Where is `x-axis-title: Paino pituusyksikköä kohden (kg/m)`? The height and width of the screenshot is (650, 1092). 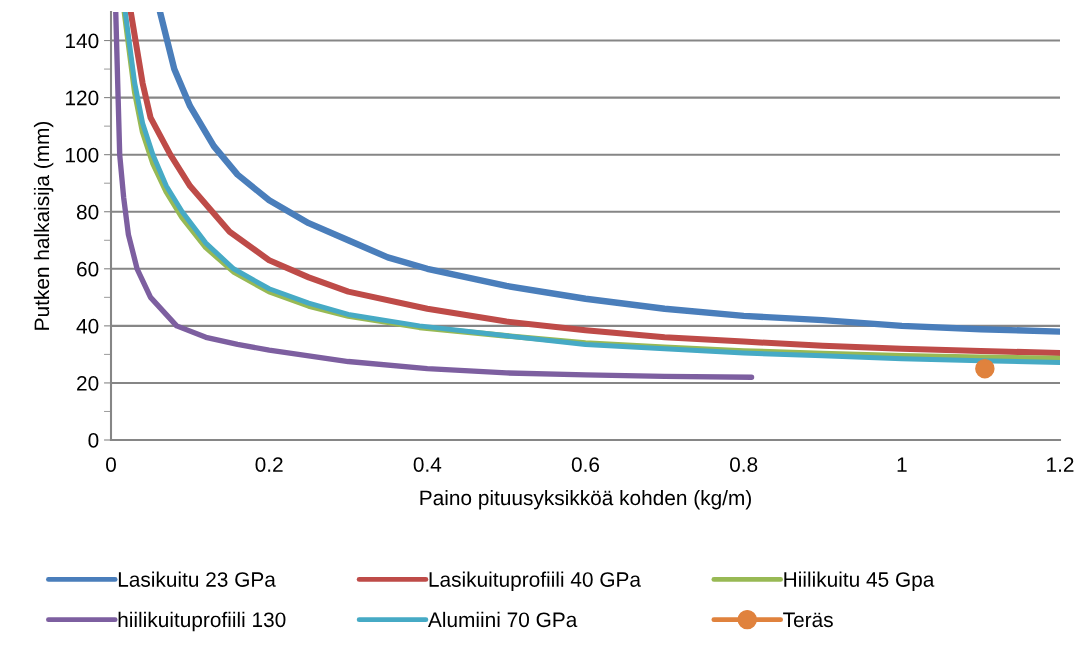
x-axis-title: Paino pituusyksikköä kohden (kg/m) is located at coordinates (585, 499).